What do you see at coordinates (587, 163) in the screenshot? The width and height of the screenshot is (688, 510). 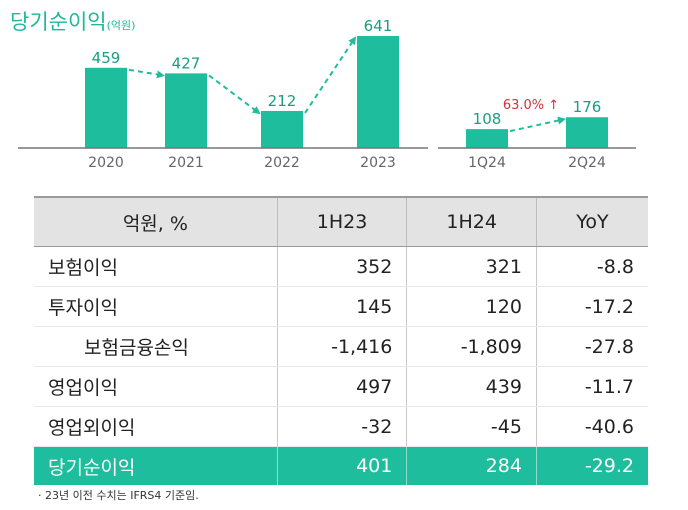 I see `tick-label-2Q24: 2Q24` at bounding box center [587, 163].